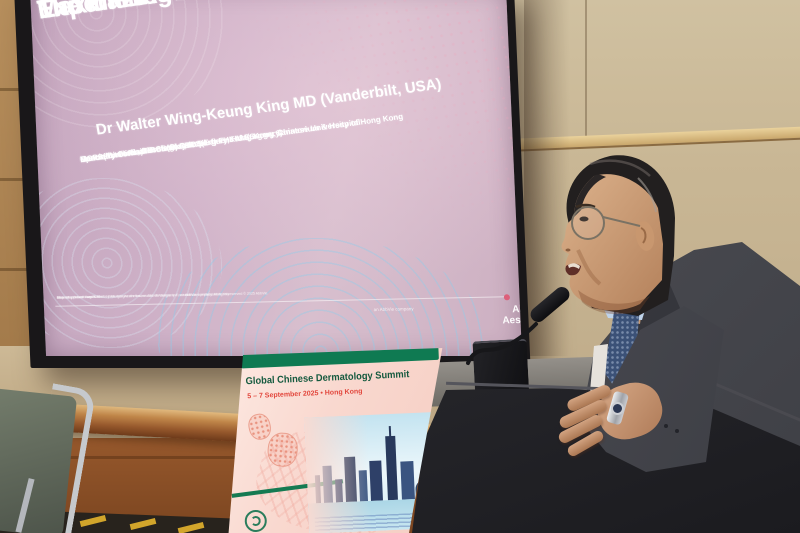  Describe the element at coordinates (612, 242) in the screenshot. I see `face-skin` at that location.